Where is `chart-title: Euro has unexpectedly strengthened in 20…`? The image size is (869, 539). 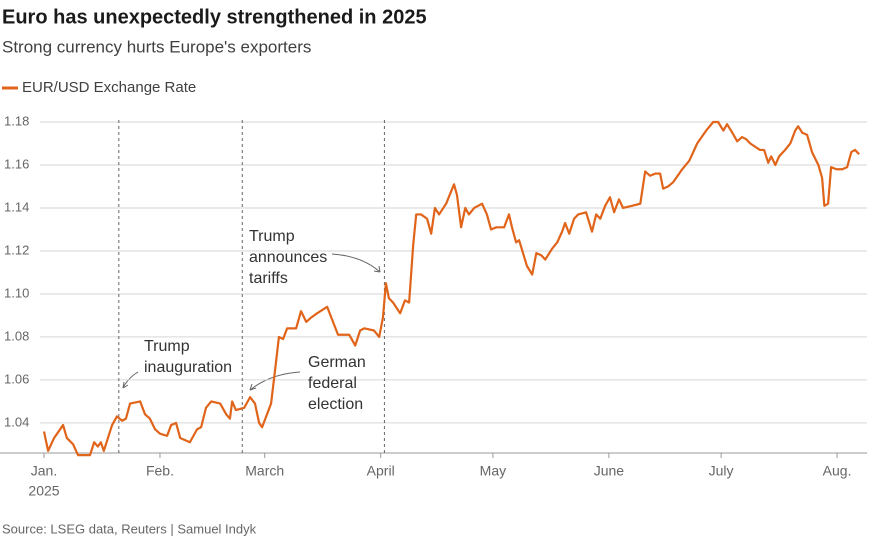
chart-title: Euro has unexpectedly strengthened in 20… is located at coordinates (214, 17).